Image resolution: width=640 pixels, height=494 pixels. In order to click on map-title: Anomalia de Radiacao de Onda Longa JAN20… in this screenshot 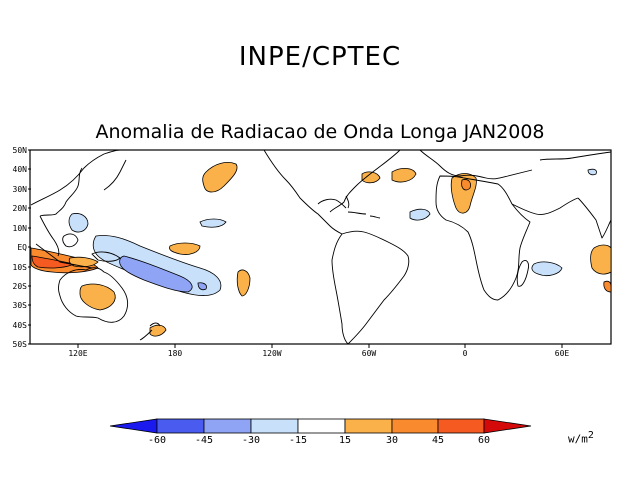, I will do `click(320, 132)`.